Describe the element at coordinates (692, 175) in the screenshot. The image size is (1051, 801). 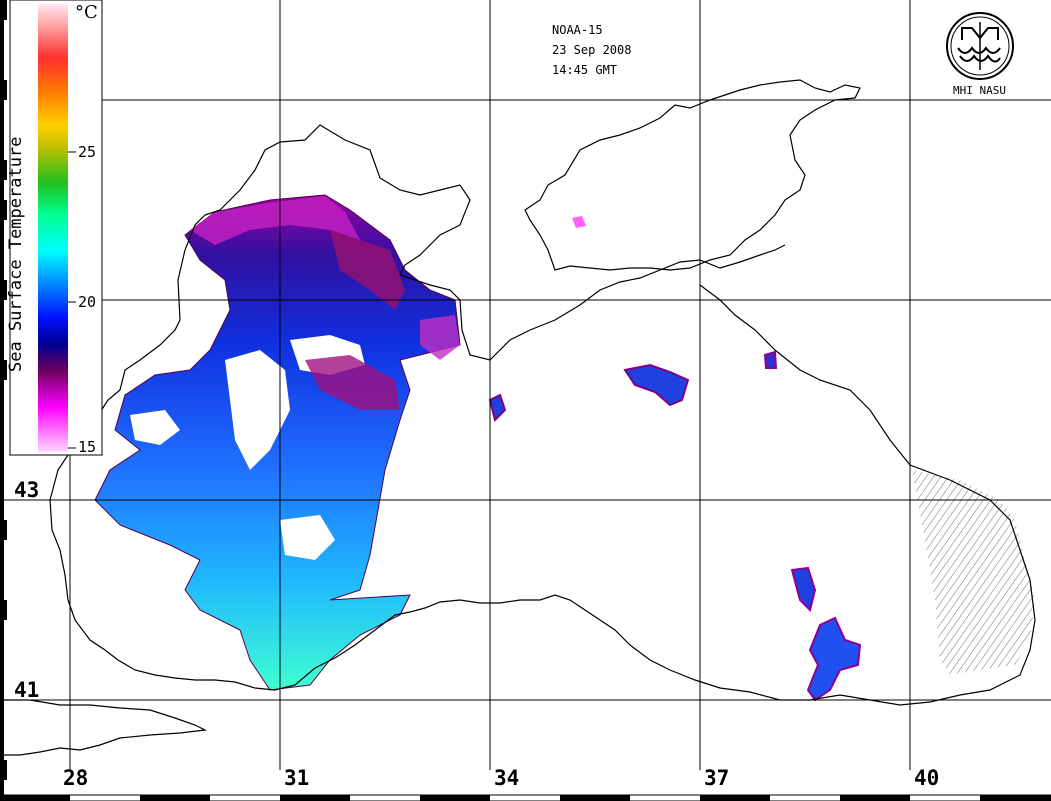
I see `coast-azov` at that location.